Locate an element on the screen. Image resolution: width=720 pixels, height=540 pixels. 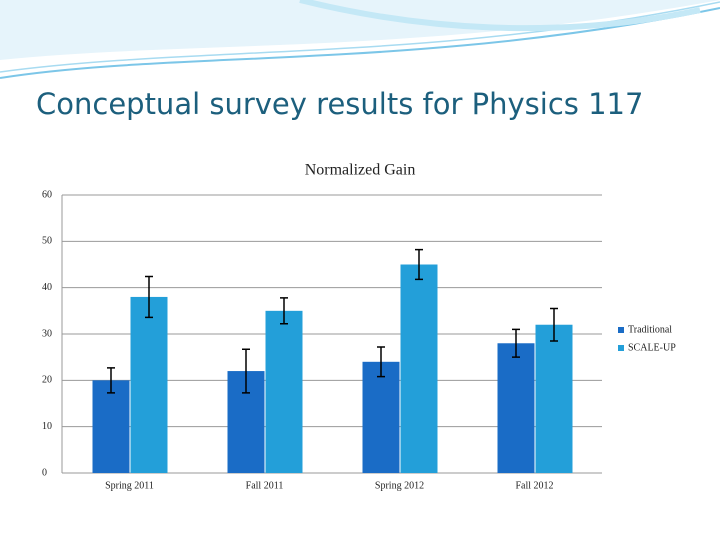
x-tick-label: Fall 2012 is located at coordinates (534, 485).